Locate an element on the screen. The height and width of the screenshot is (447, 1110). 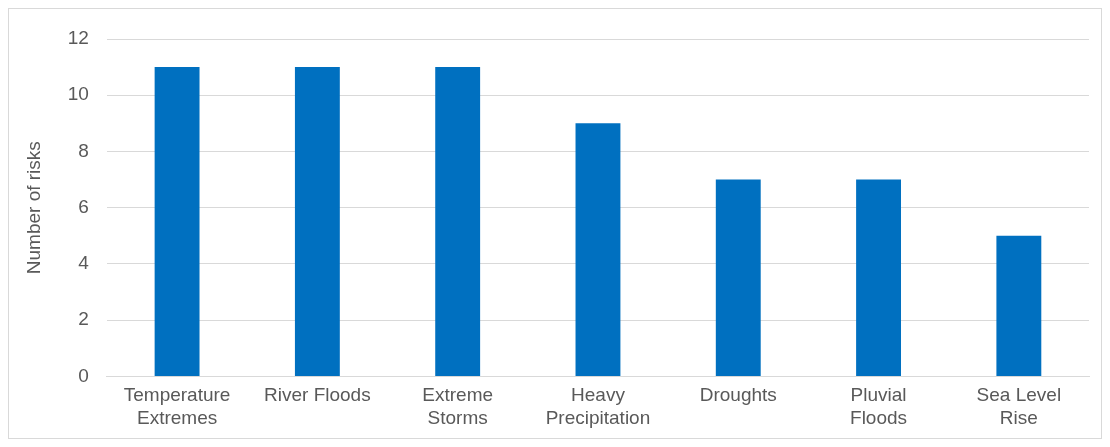
x-tick-label: Temperature Extremes is located at coordinates (177, 406).